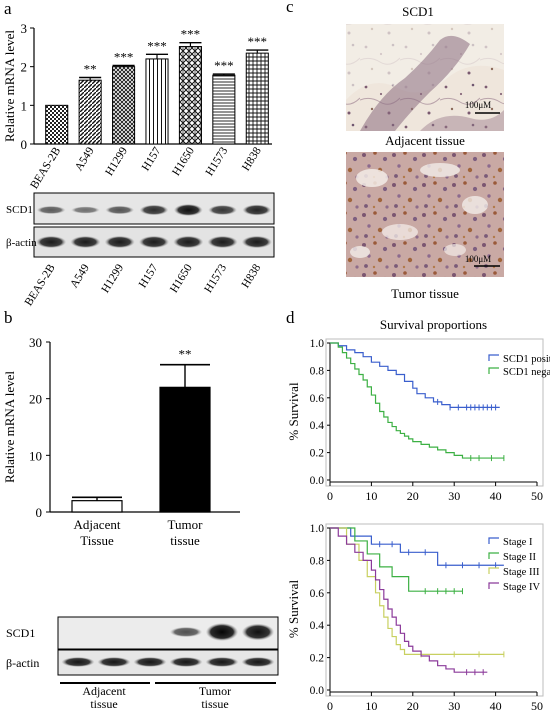 The image size is (550, 712). I want to click on a-category-label: BEAS-2B, so click(45, 168).